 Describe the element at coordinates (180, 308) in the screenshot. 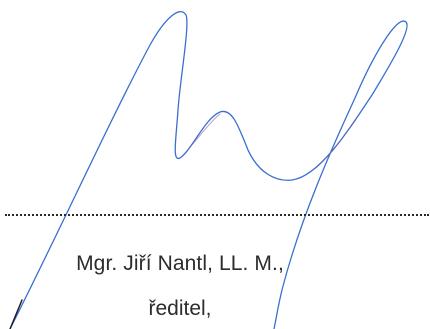

I see `signatory-role: ředitel,` at that location.